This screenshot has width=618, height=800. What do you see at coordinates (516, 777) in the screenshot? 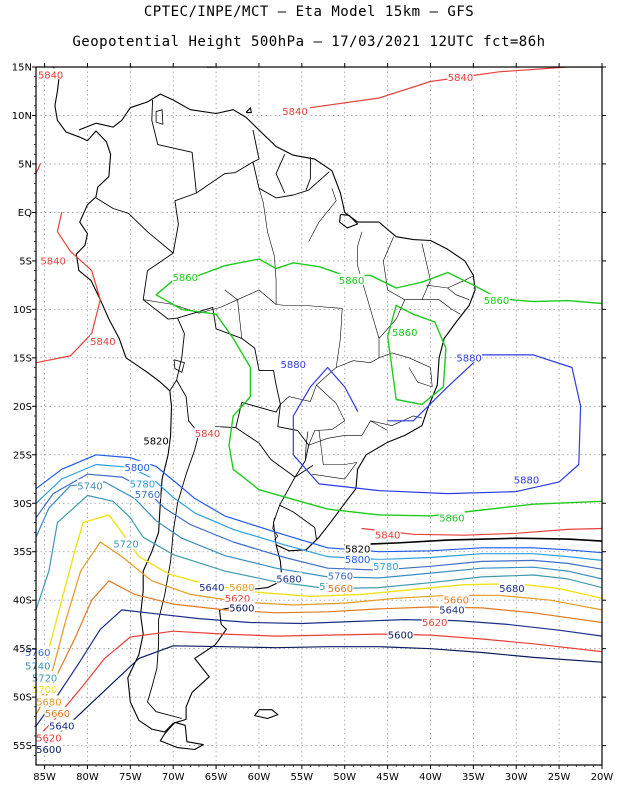
I see `lon-label: 30W` at bounding box center [516, 777].